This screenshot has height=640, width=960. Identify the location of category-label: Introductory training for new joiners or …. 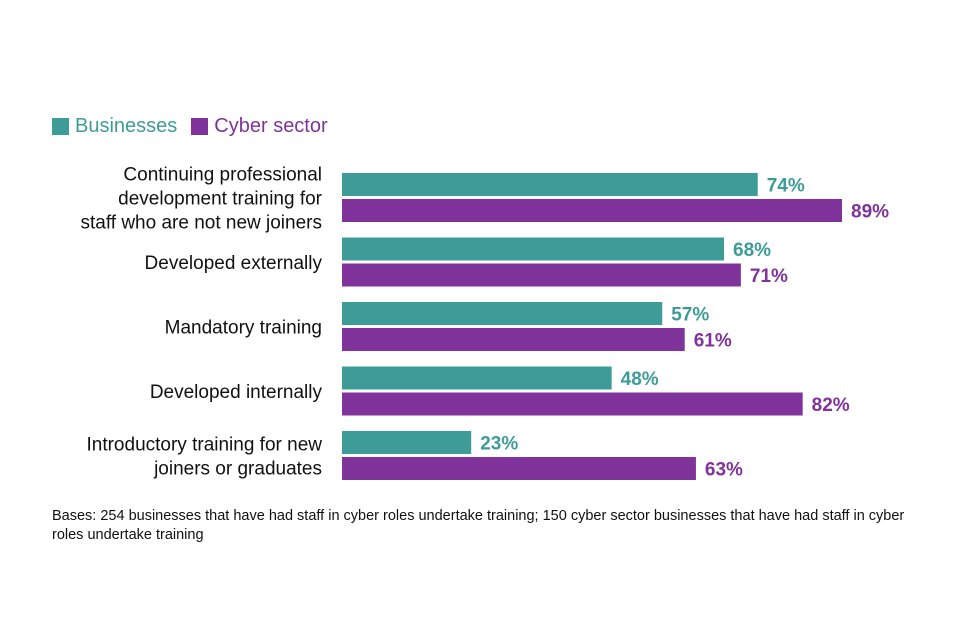
(204, 457).